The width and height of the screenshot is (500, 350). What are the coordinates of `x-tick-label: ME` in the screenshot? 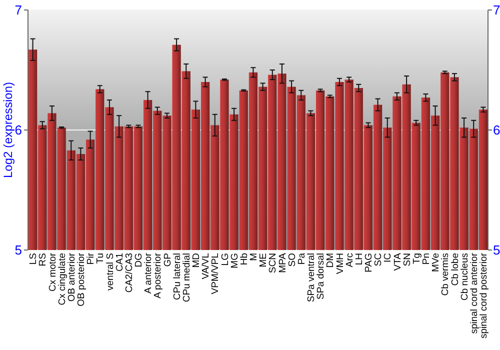 It's located at (264, 260).